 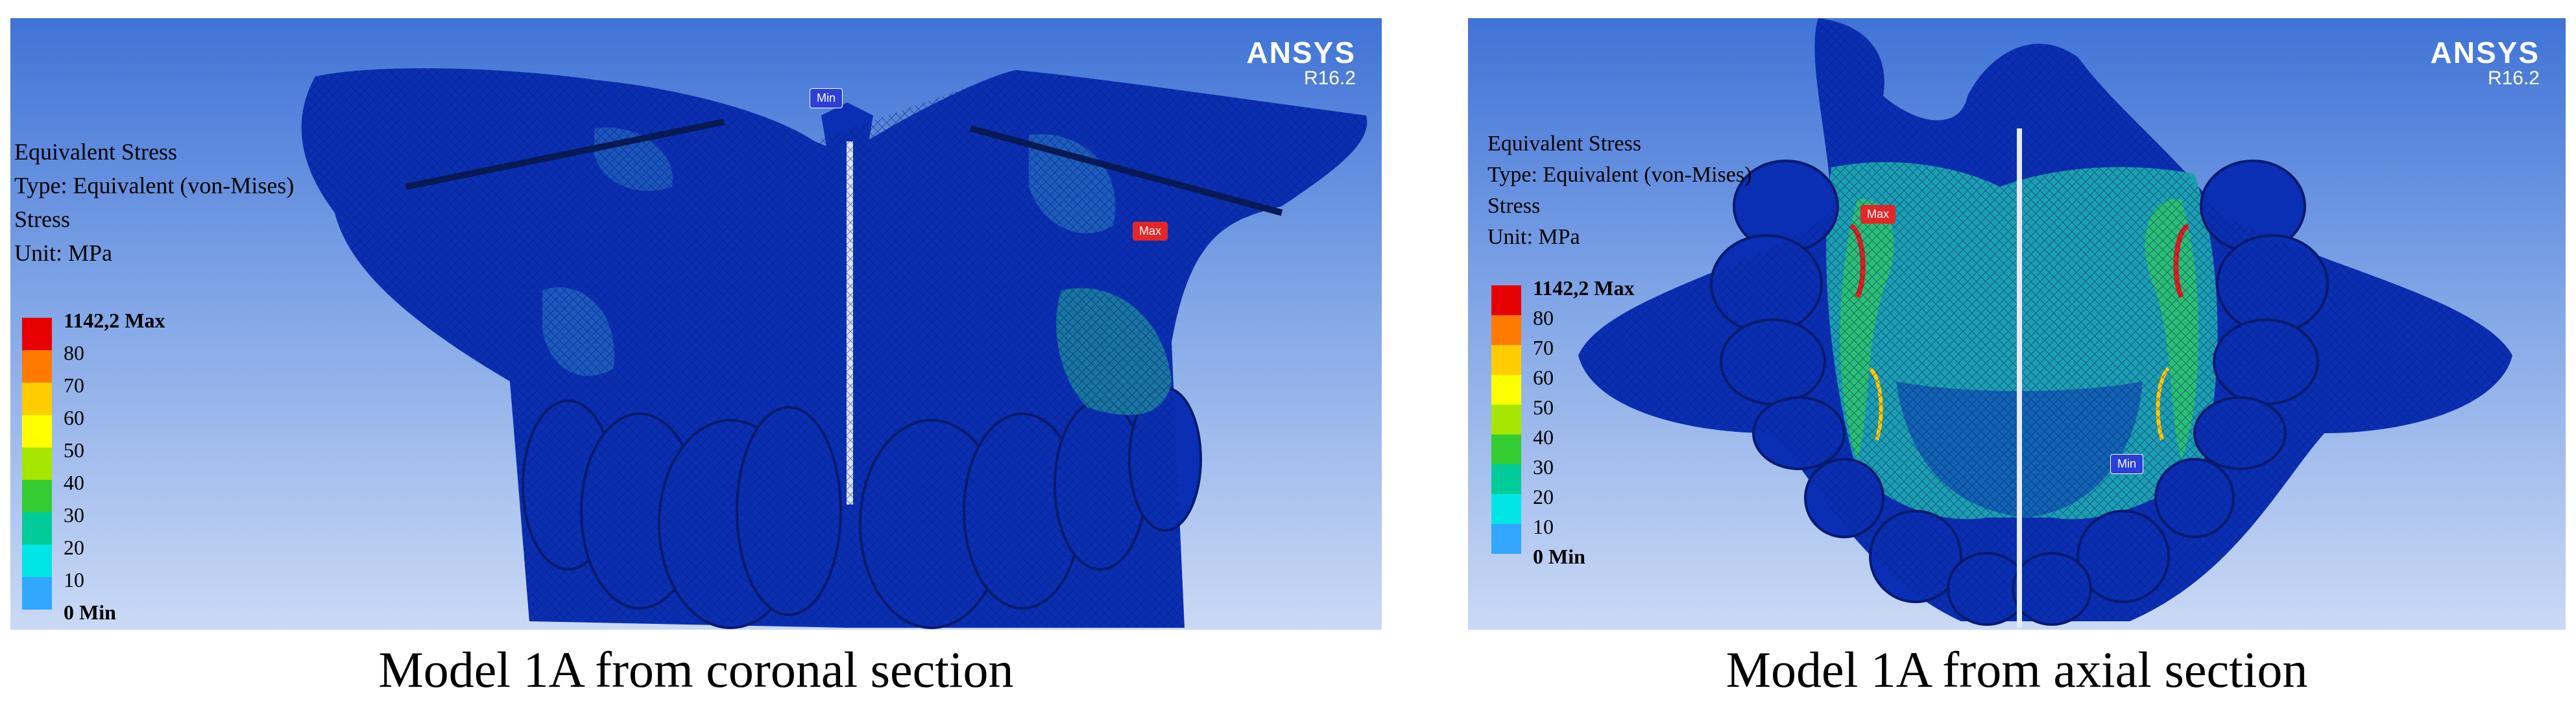 What do you see at coordinates (2017, 669) in the screenshot?
I see `caption-axial: Model 1A from axial section` at bounding box center [2017, 669].